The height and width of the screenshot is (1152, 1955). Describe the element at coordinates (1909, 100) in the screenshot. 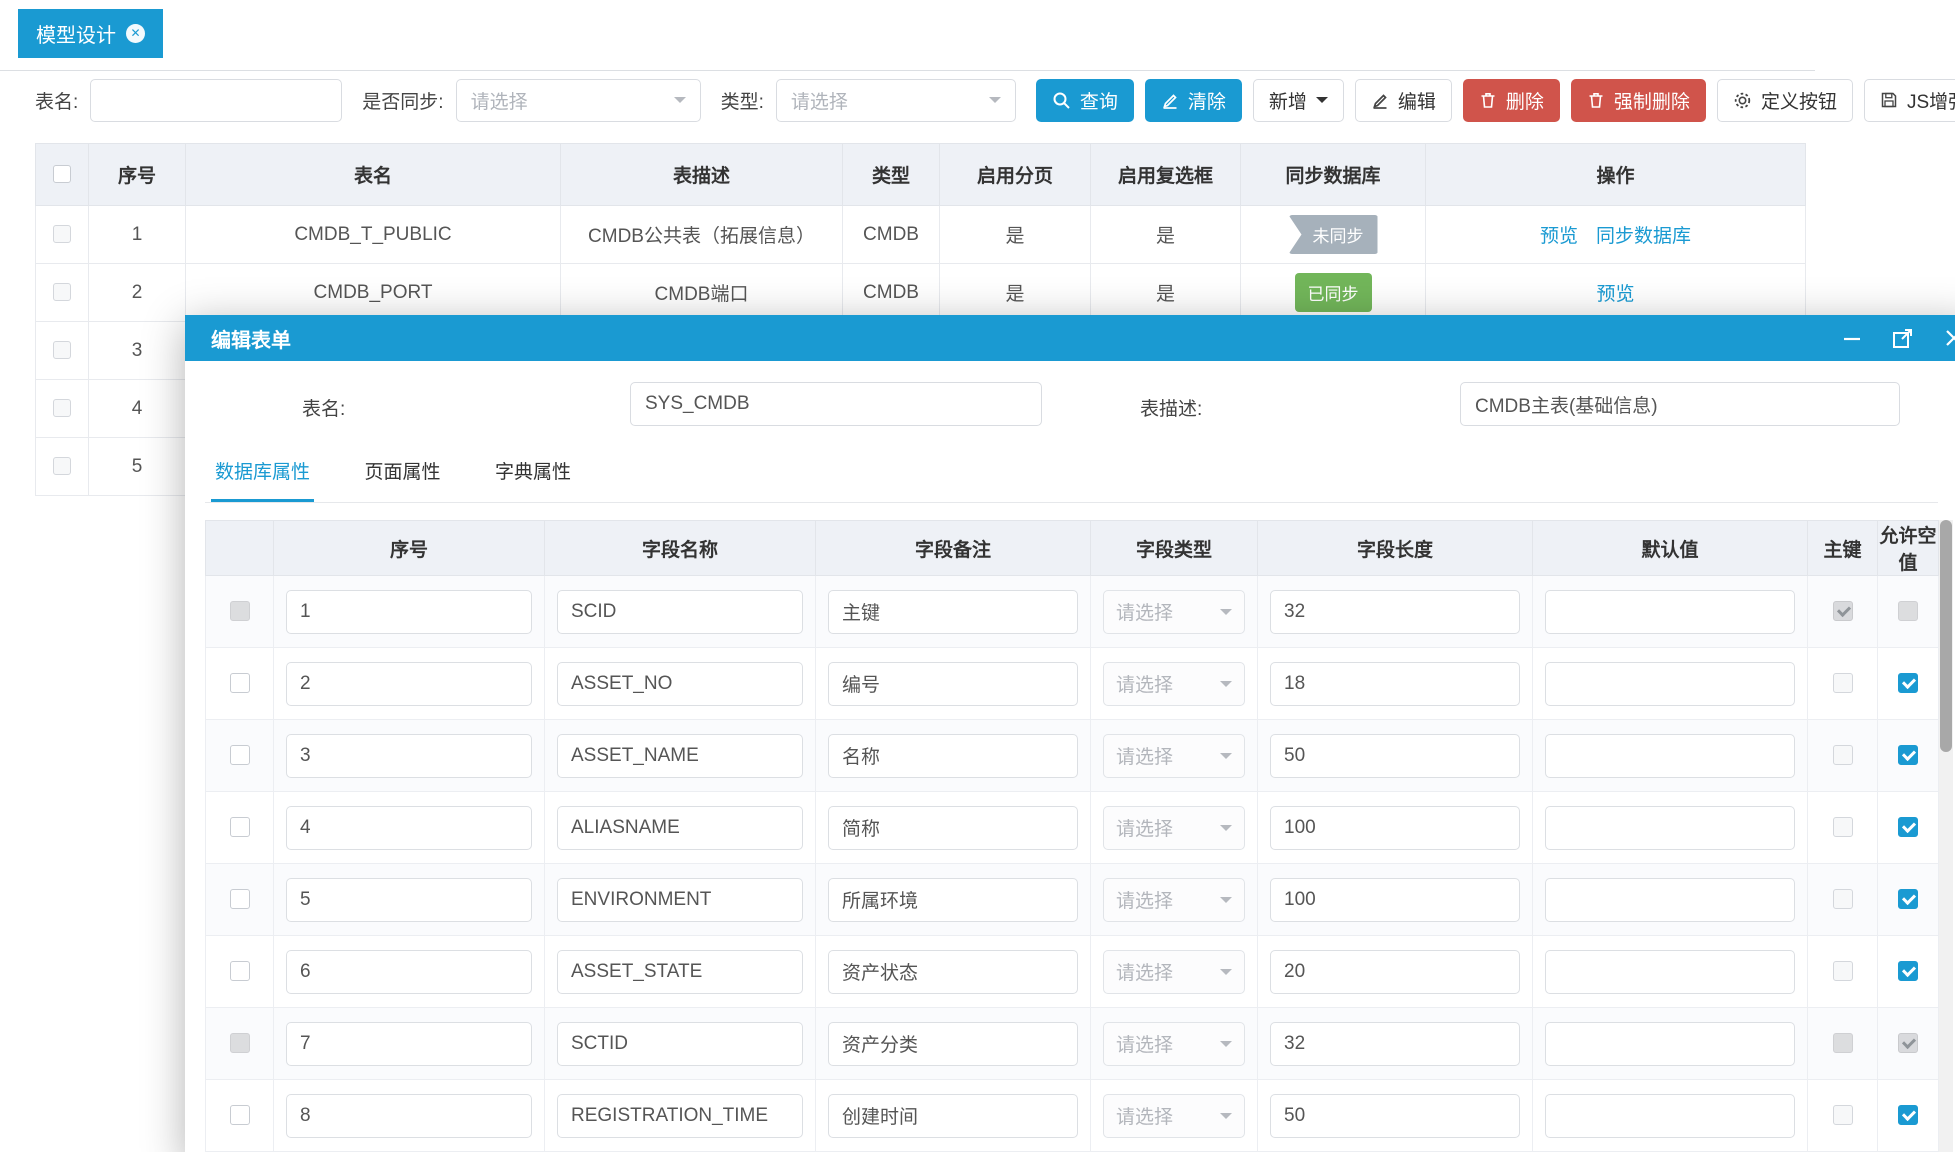

I see `js-enhance-button: JS增强` at that location.